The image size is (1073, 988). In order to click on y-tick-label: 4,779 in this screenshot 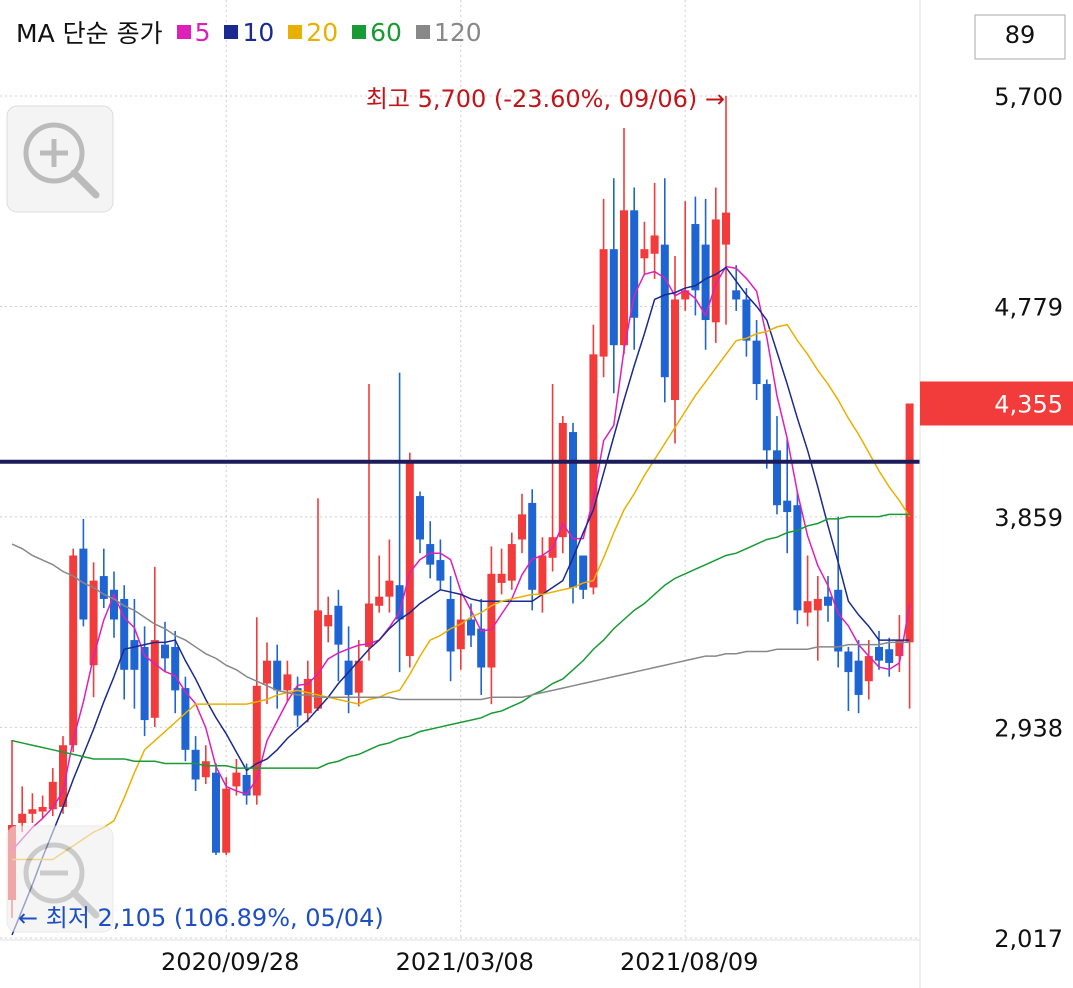, I will do `click(1028, 308)`.